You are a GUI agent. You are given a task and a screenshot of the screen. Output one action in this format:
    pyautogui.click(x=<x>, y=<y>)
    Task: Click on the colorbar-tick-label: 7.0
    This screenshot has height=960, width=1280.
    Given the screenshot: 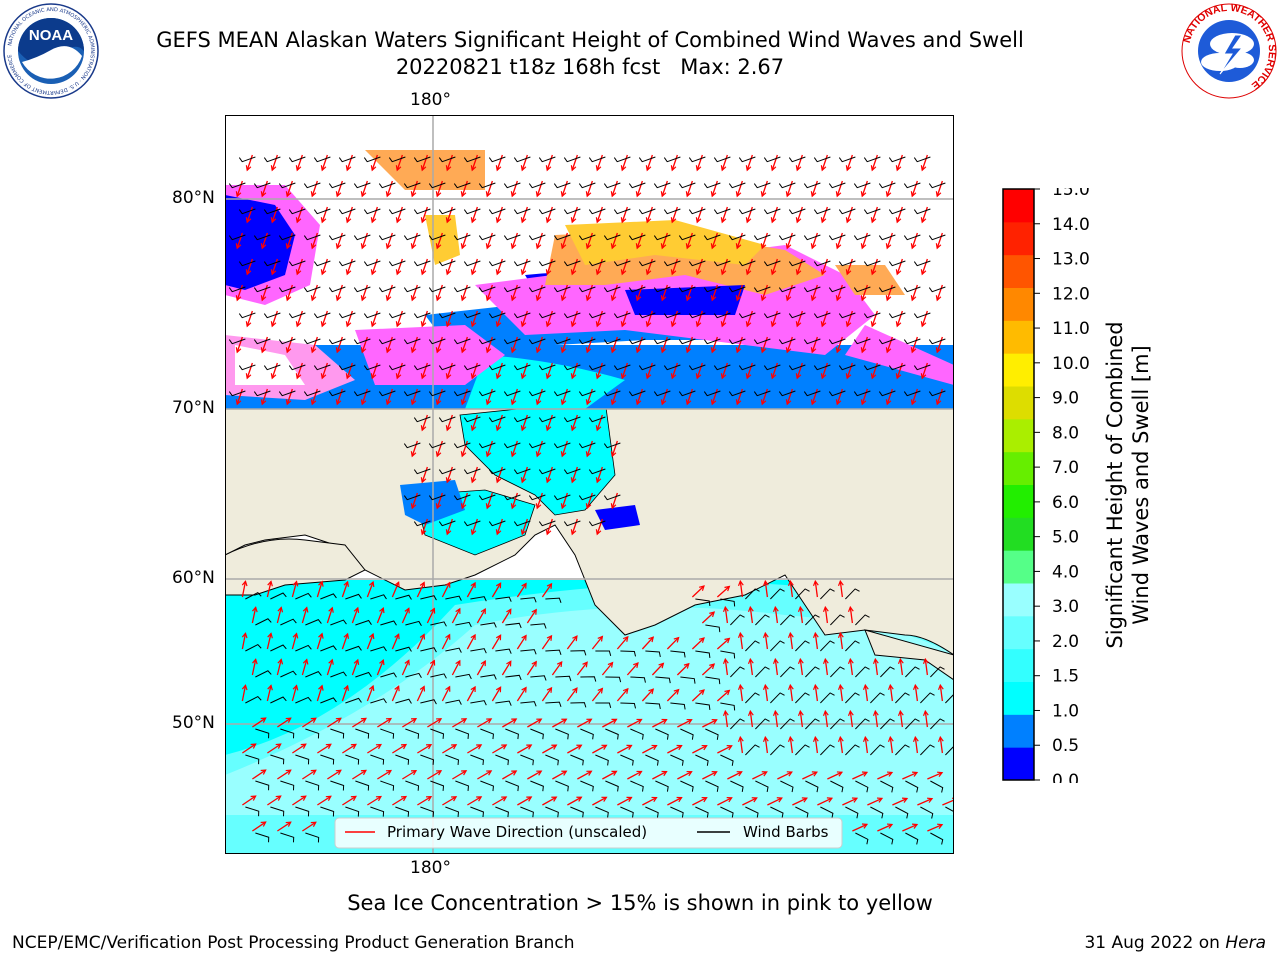 What is the action you would take?
    pyautogui.click(x=1065, y=468)
    